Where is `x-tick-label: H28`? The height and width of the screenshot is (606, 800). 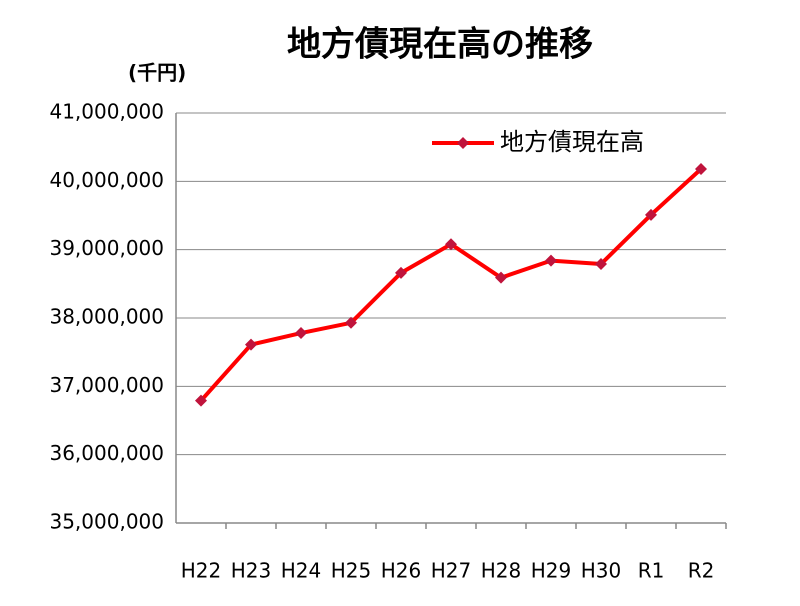
x-tick-label: H28 is located at coordinates (501, 571).